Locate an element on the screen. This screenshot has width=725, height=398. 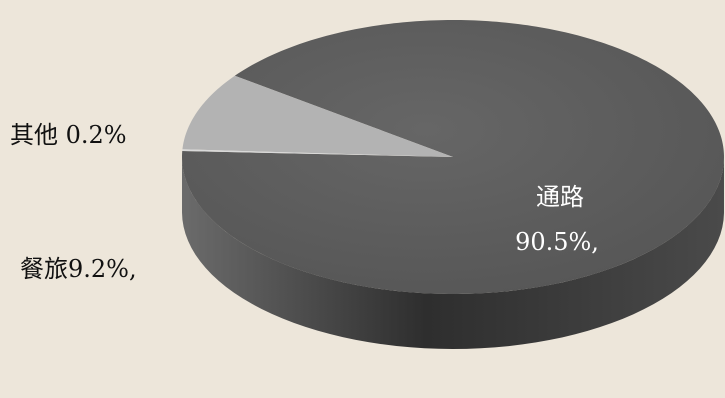
slice-qiTa-top is located at coordinates (317, 153).